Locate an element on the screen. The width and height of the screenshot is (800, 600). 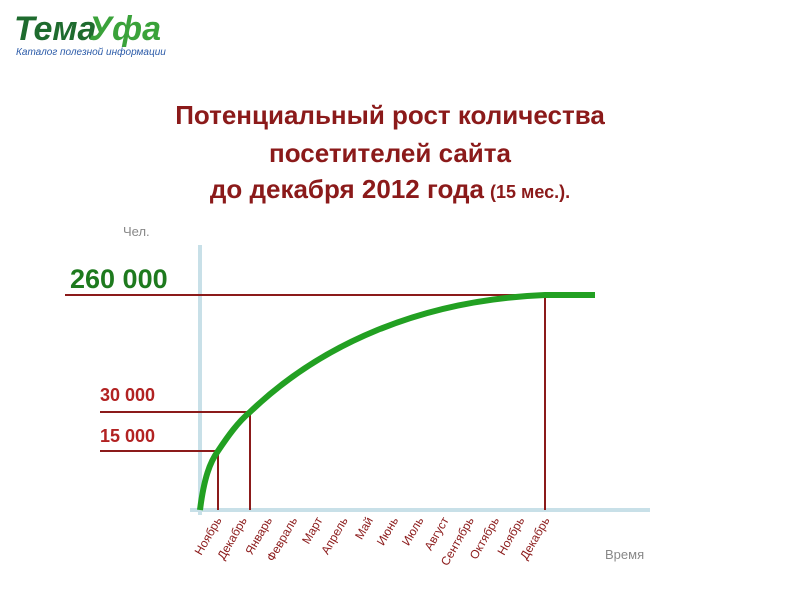
title-note: (15 мес.). is located at coordinates (530, 192).